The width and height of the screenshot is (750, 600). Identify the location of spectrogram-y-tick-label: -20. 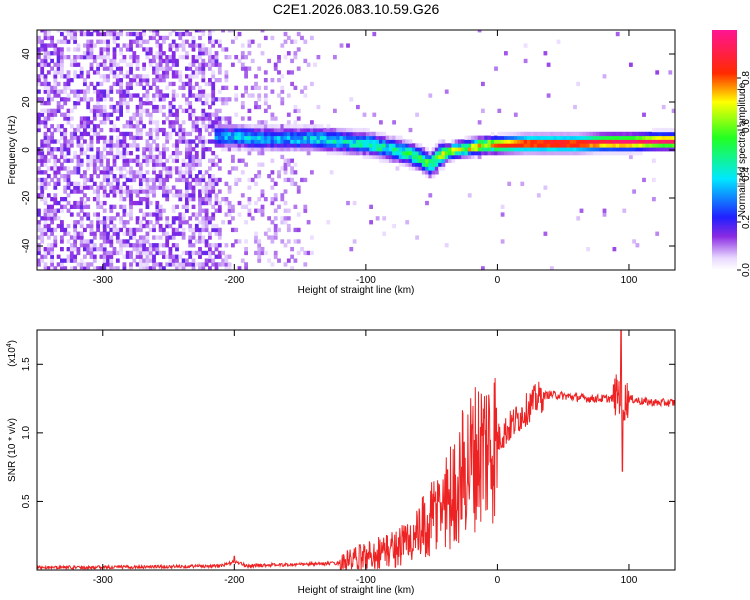
(26, 197).